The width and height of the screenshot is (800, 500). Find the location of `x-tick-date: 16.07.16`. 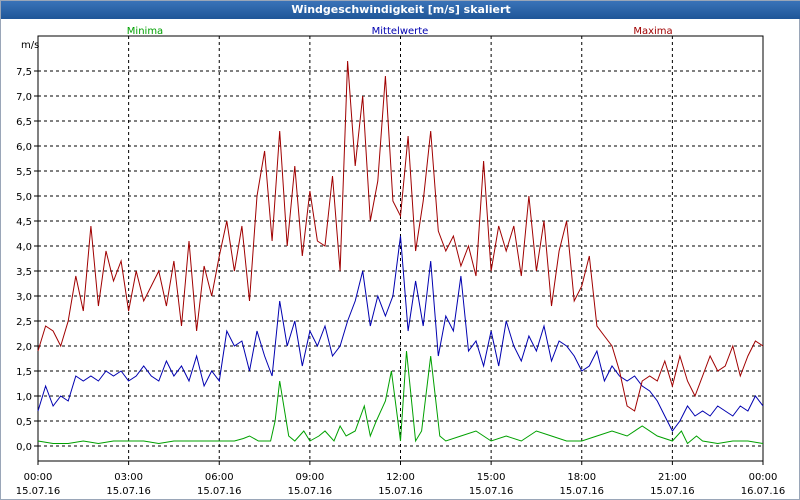

x-tick-date: 16.07.16 is located at coordinates (763, 491).